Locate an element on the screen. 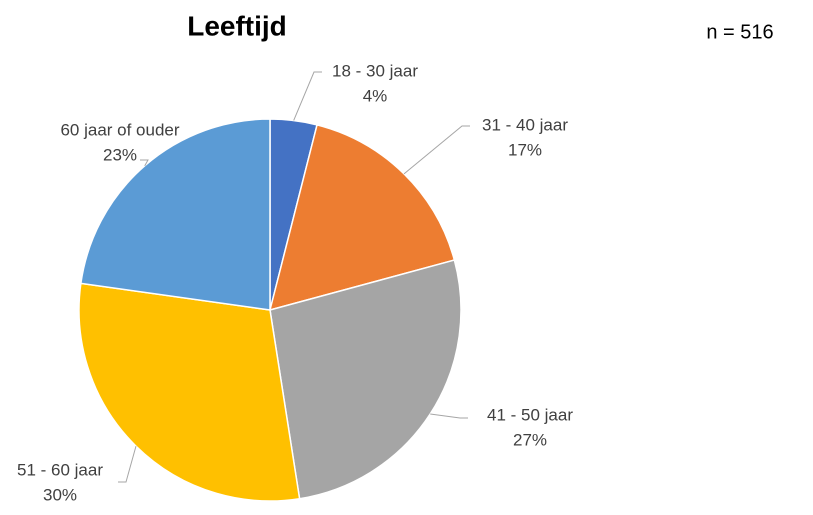 The width and height of the screenshot is (813, 515). annotation: n = 516 is located at coordinates (739, 32).